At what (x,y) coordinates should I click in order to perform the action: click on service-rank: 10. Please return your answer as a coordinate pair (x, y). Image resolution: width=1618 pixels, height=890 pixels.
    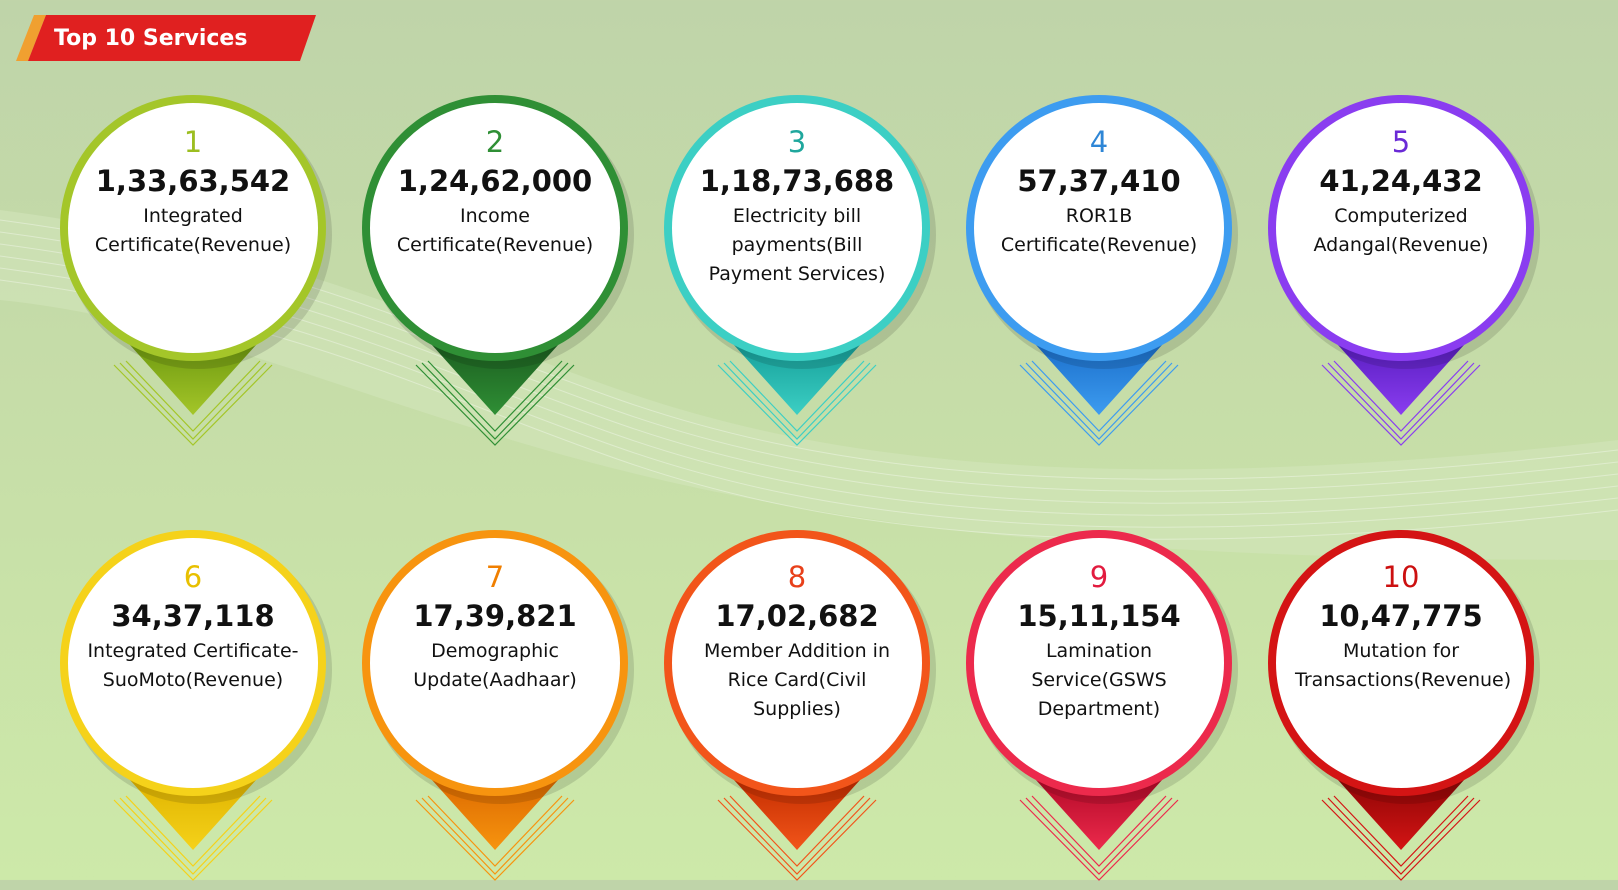
    Looking at the image, I should click on (1401, 577).